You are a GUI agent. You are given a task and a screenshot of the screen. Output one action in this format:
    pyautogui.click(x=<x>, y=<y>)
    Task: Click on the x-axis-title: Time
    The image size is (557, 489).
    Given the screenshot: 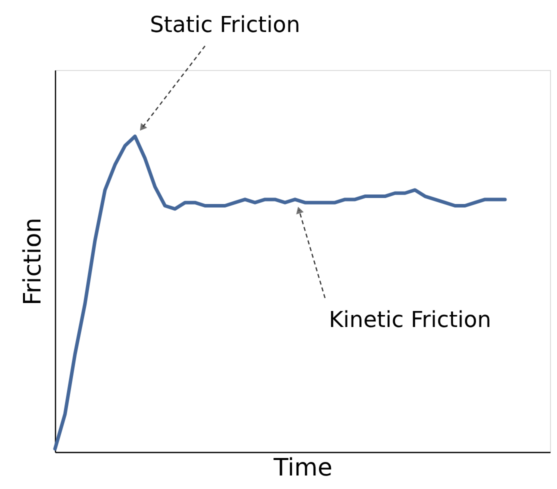 What is the action you would take?
    pyautogui.click(x=302, y=468)
    